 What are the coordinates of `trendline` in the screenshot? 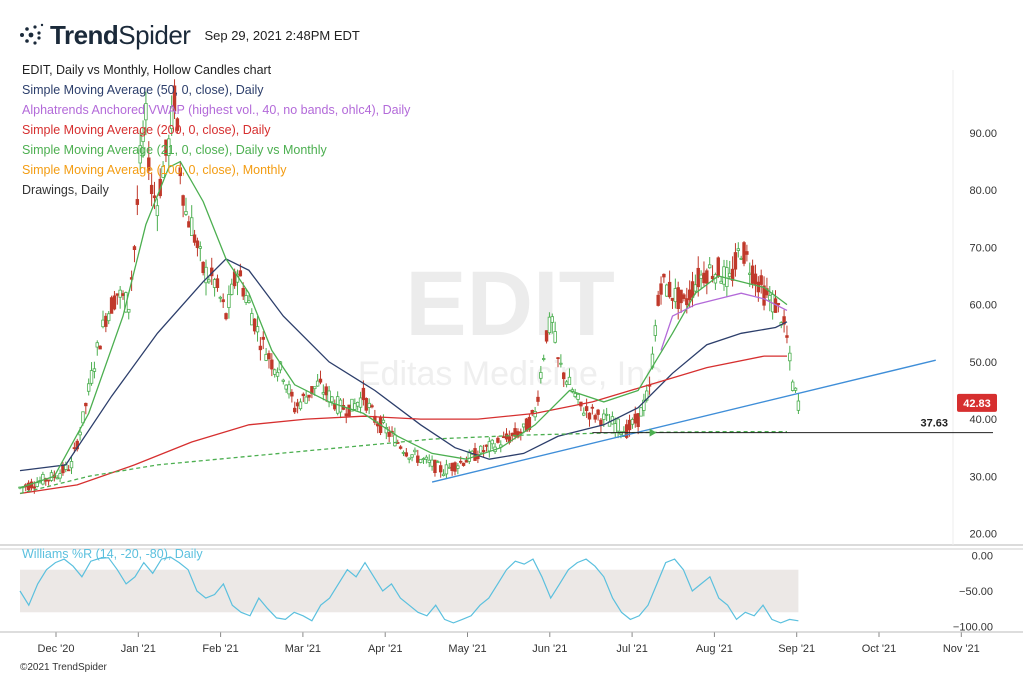 It's located at (683, 421).